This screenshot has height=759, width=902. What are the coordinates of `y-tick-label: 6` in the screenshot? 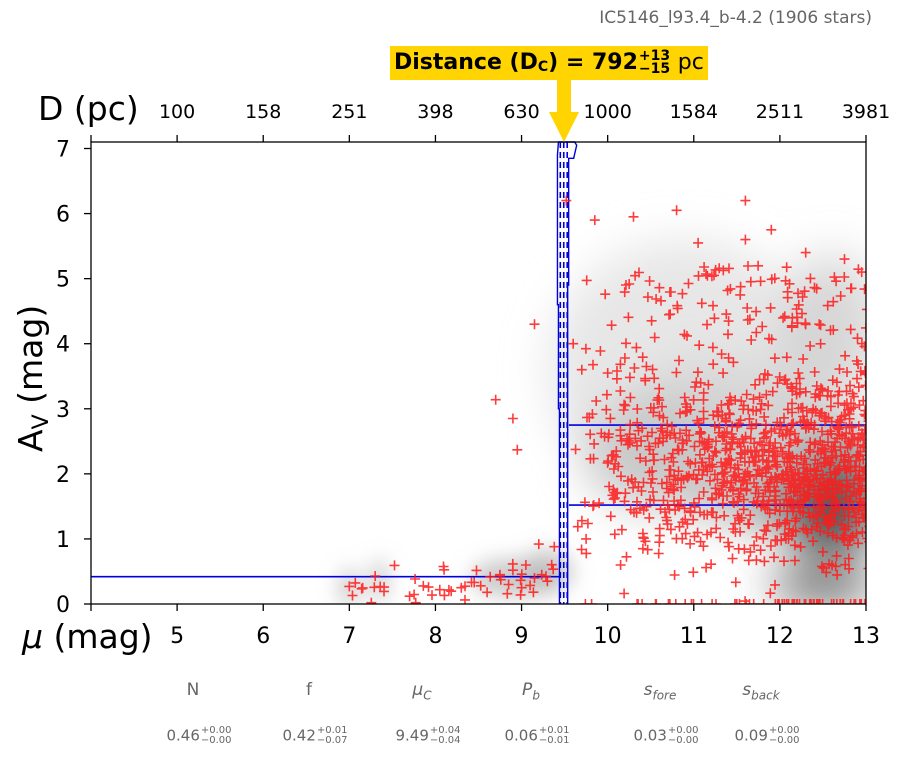 It's located at (63, 215).